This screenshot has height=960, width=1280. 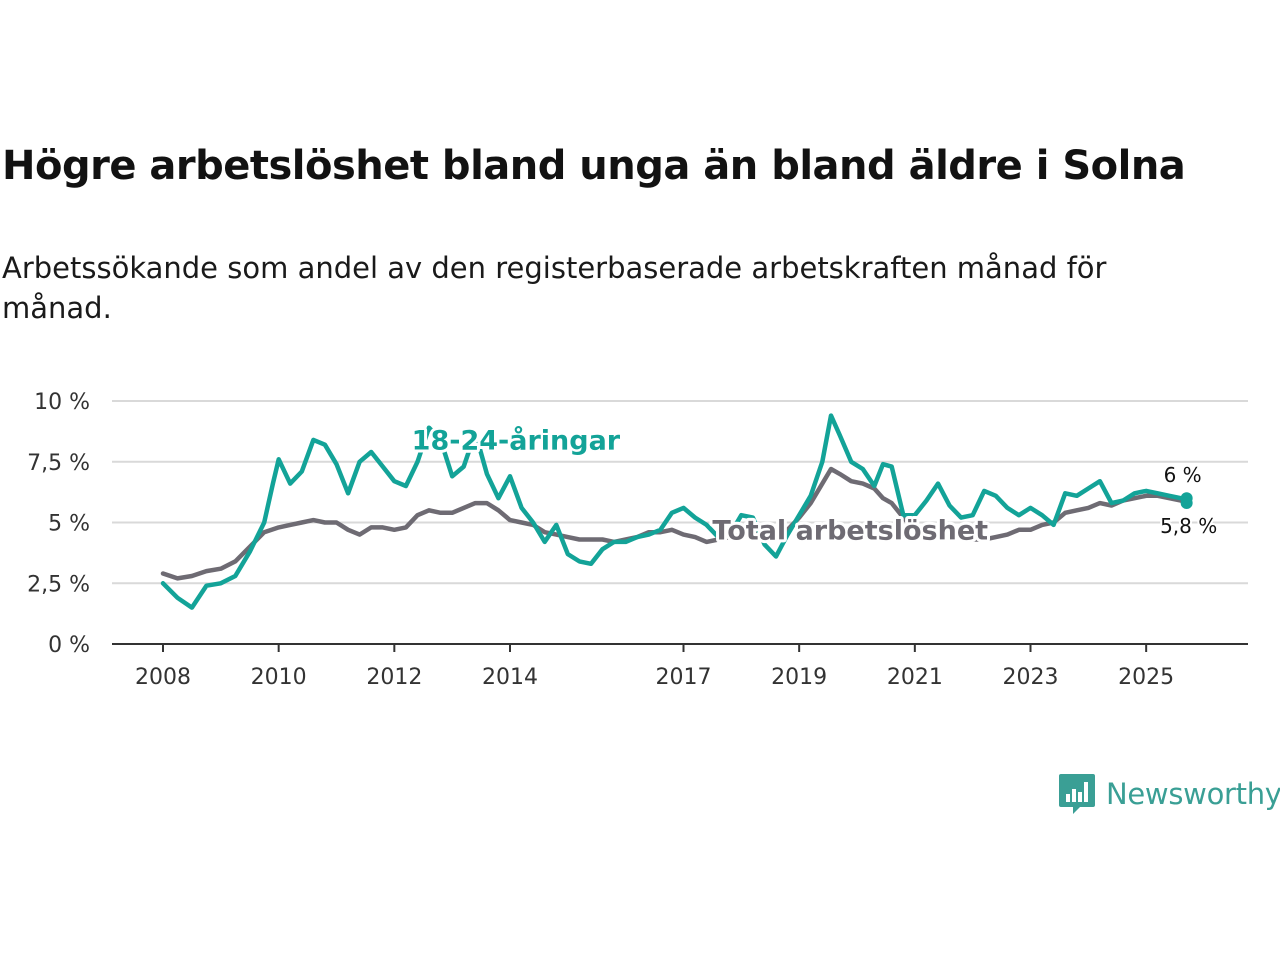 I want to click on series-line-total, so click(x=674, y=523).